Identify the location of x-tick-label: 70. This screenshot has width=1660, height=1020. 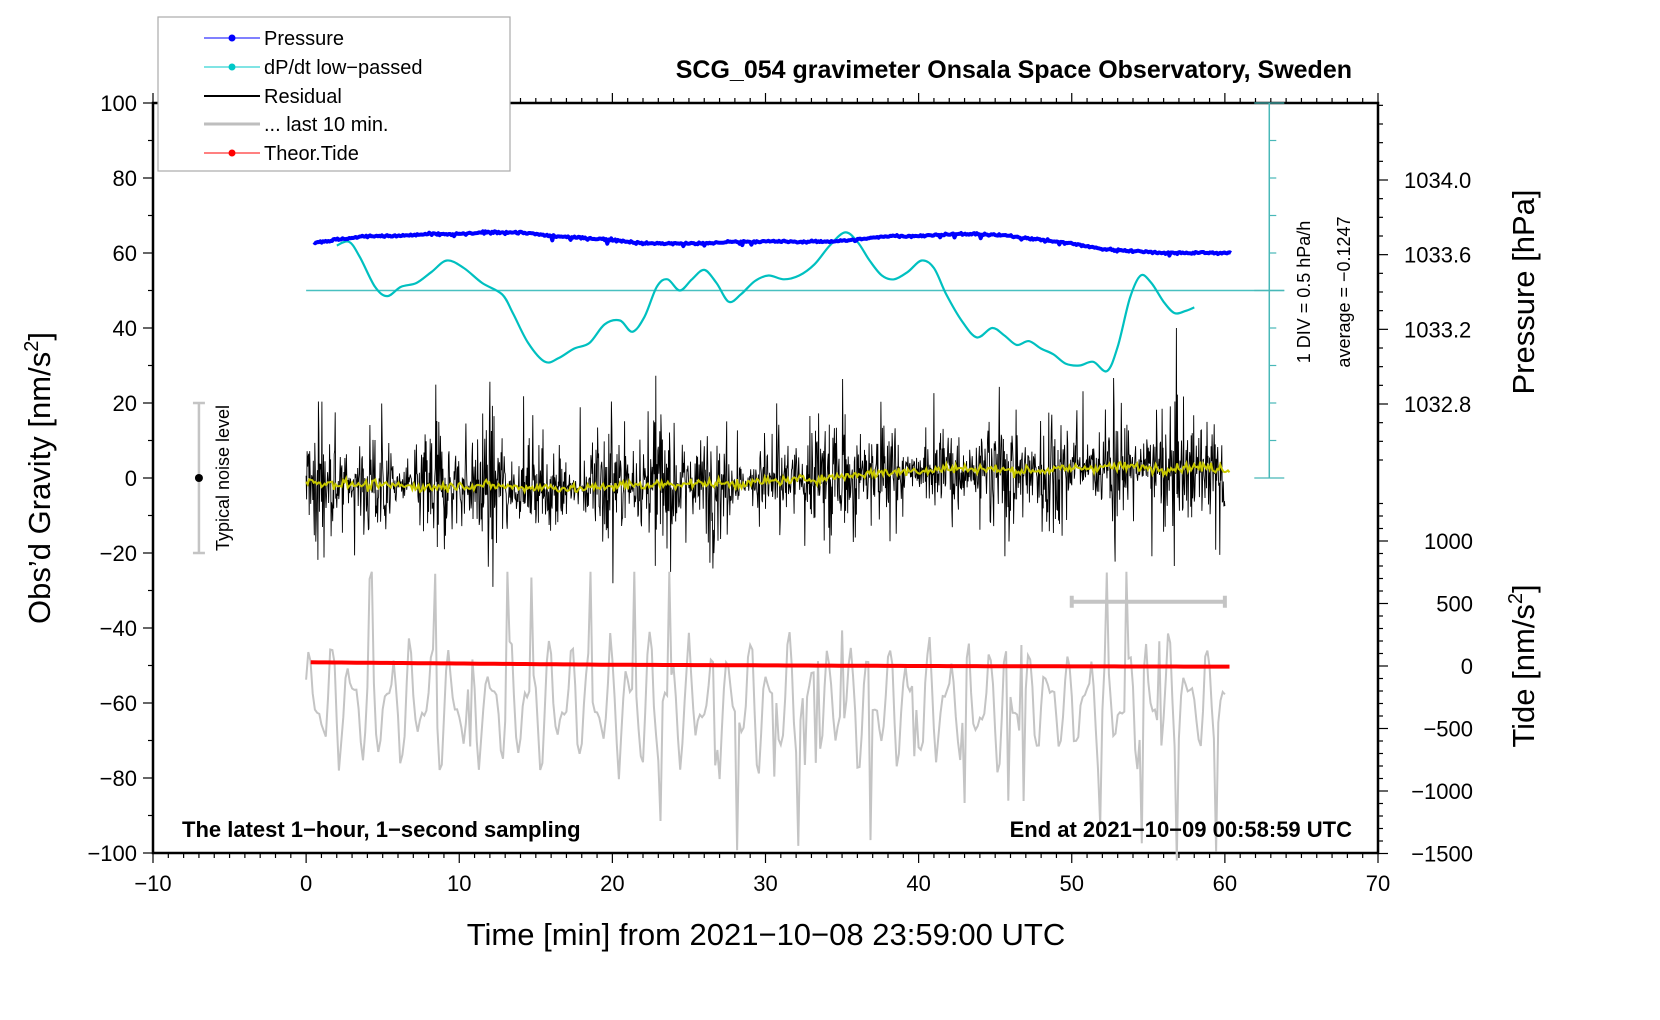
(1378, 883).